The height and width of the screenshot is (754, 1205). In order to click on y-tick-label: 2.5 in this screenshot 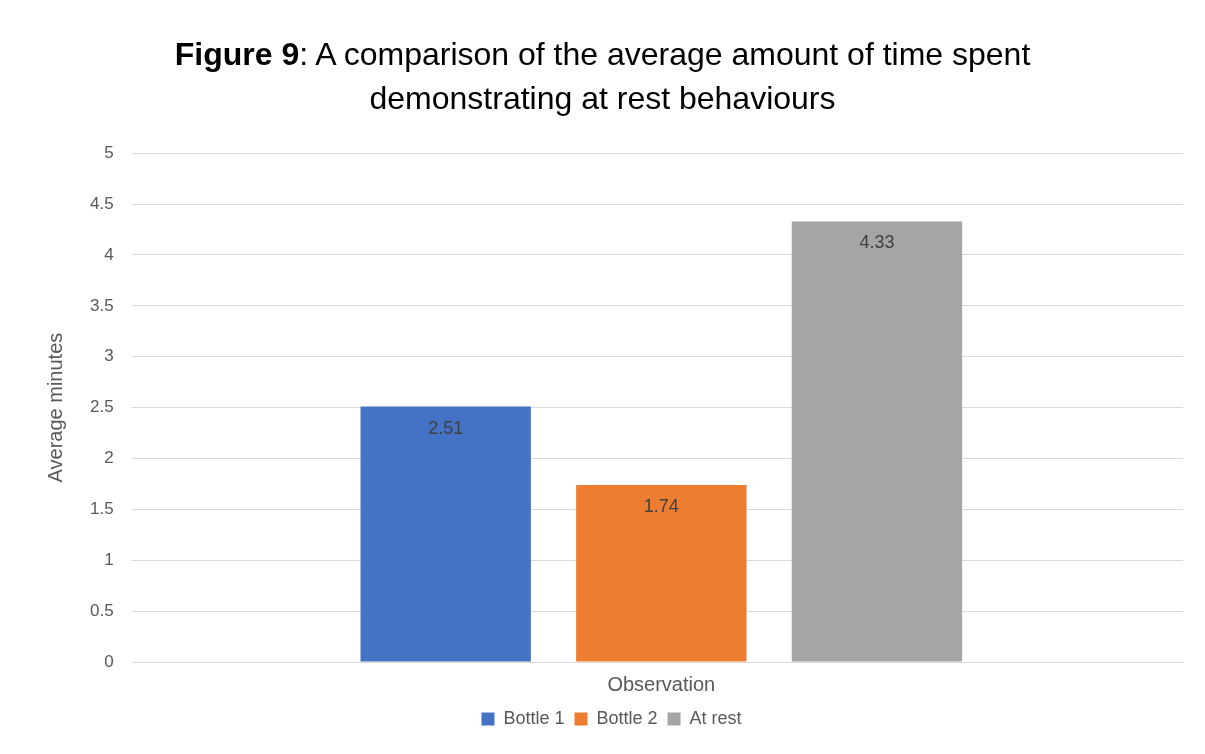, I will do `click(101, 407)`.